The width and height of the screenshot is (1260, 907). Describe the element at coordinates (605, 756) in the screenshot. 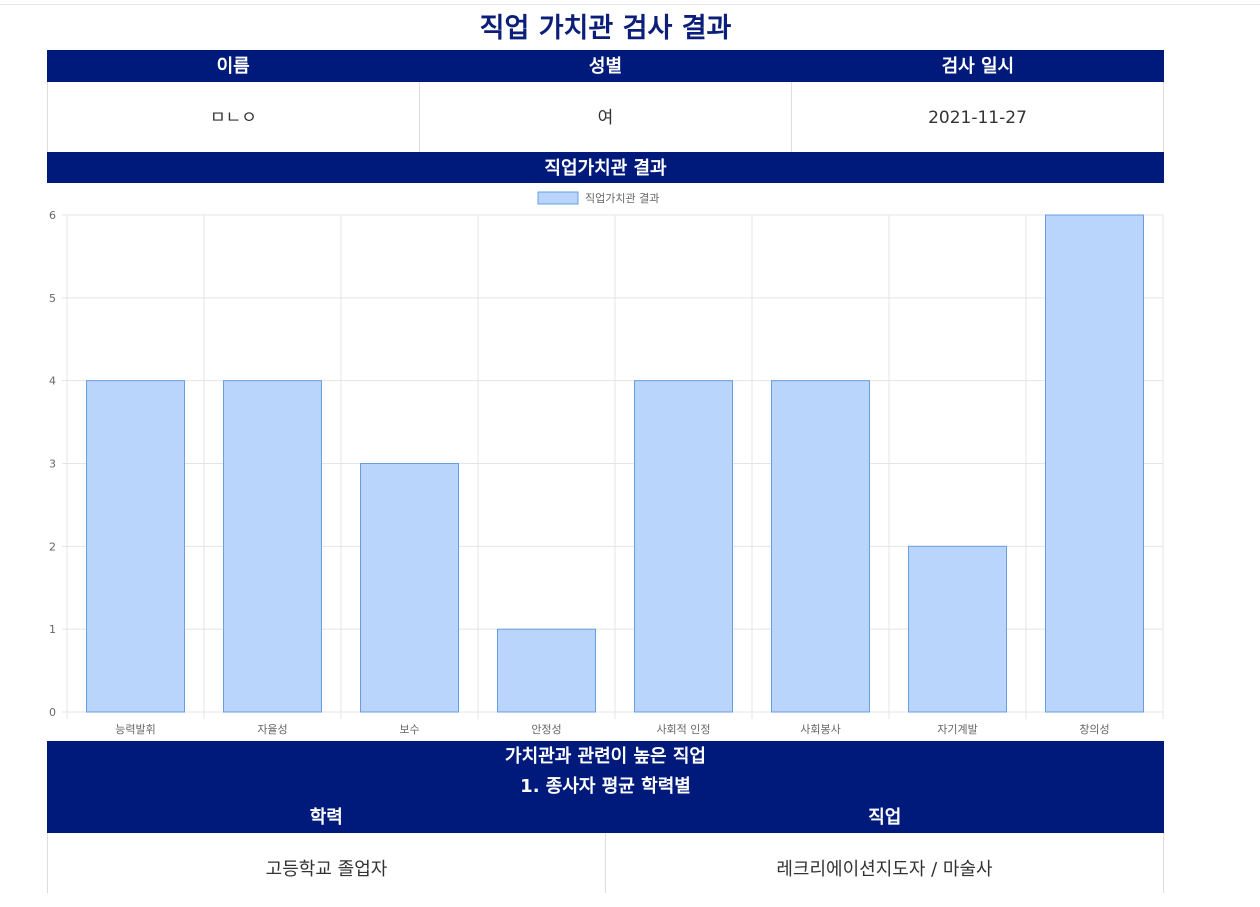

I see `related-jobs-title: 가치관과 관련이 높은 직업` at that location.